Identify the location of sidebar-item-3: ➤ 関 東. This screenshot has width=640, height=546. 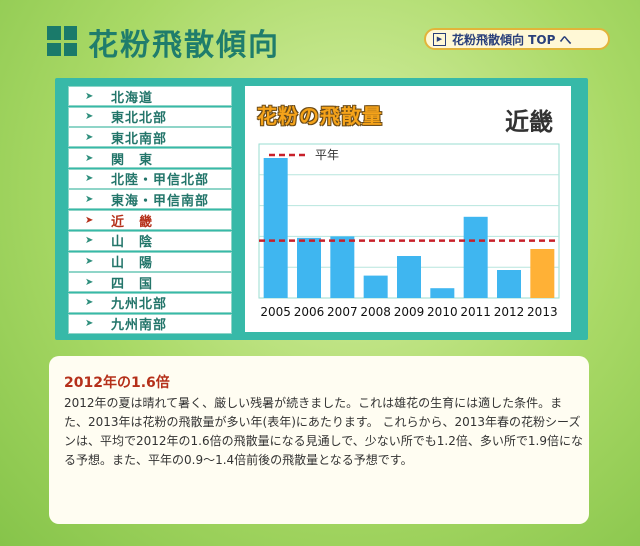
(150, 158).